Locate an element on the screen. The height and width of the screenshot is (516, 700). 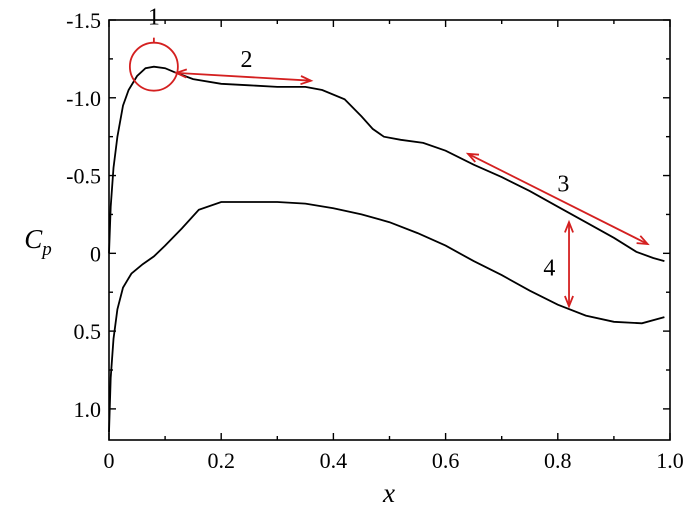
y-tick-label: 0 is located at coordinates (95, 253).